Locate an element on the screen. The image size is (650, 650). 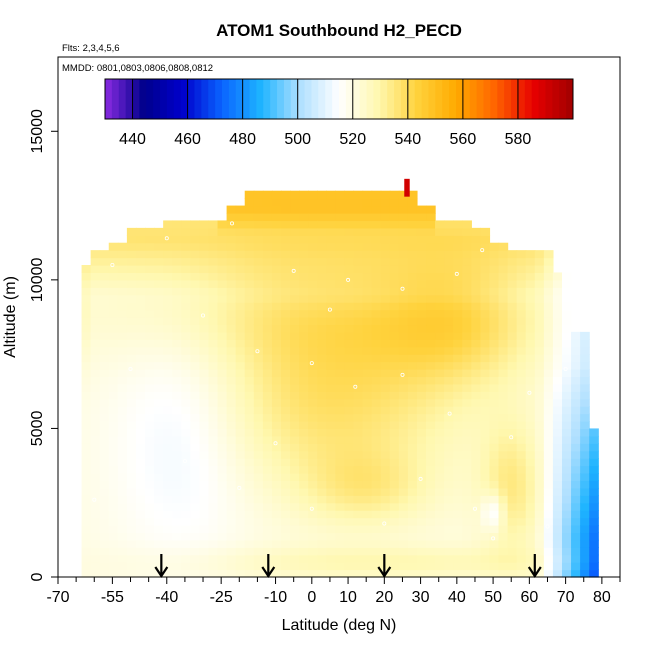
colorbar-tick-label: 500 is located at coordinates (297, 139).